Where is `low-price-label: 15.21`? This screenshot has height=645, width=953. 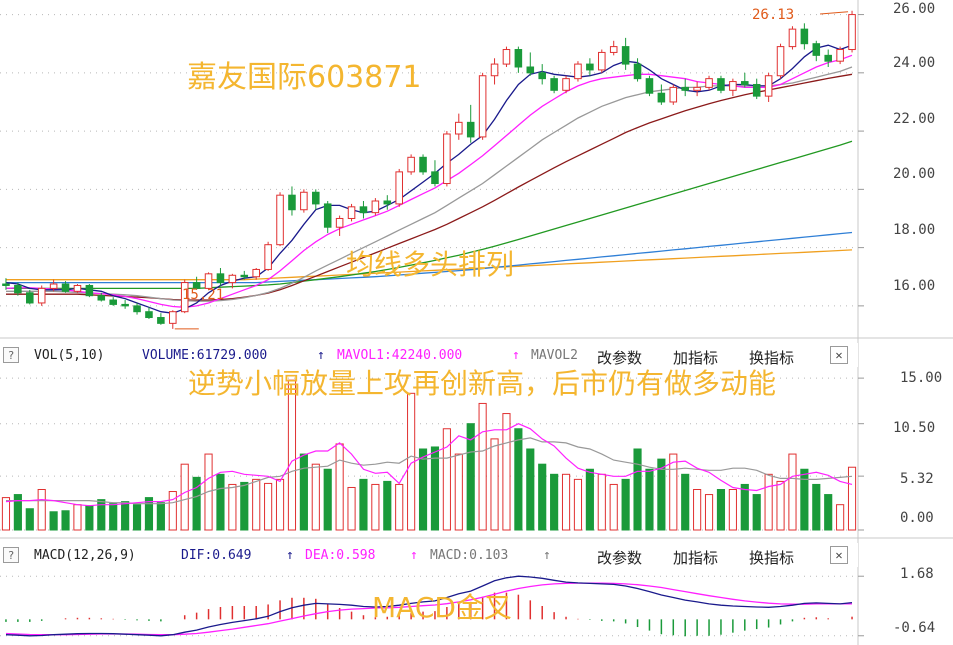
low-price-label: 15.21 is located at coordinates (203, 295).